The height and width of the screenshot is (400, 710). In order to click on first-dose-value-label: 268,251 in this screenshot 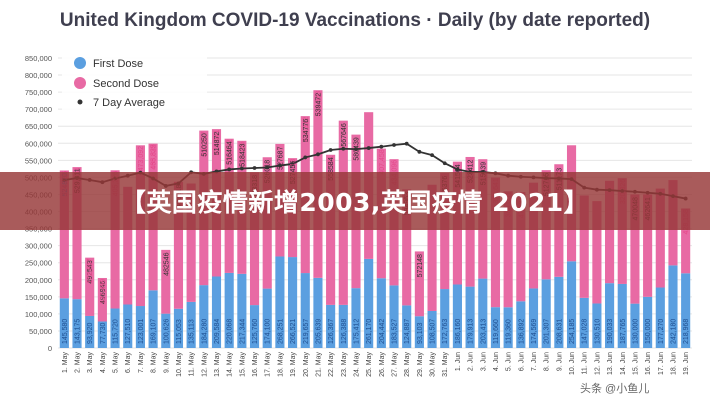, I will do `click(280, 331)`.